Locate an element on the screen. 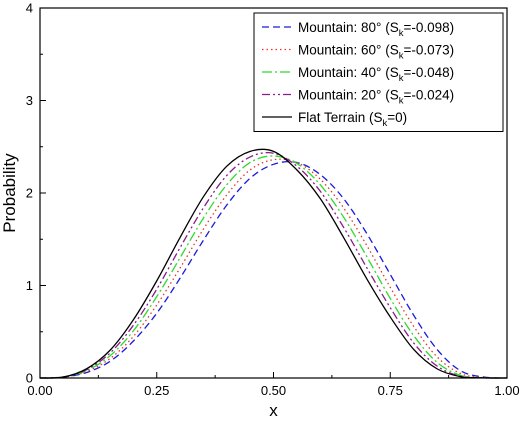  x-tick-label: 0.50 is located at coordinates (273, 390).